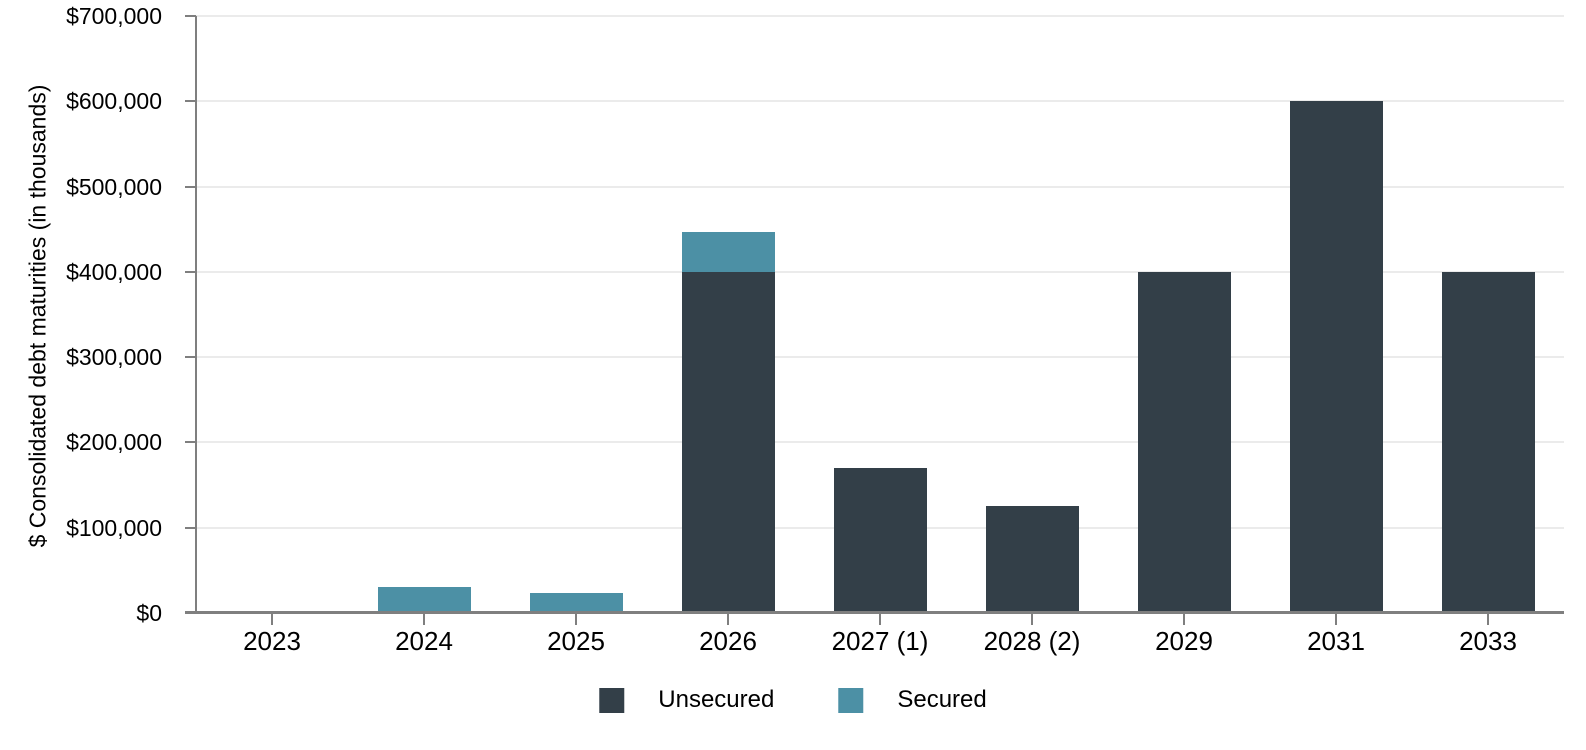  I want to click on y-tick-label: $600,000, so click(114, 101).